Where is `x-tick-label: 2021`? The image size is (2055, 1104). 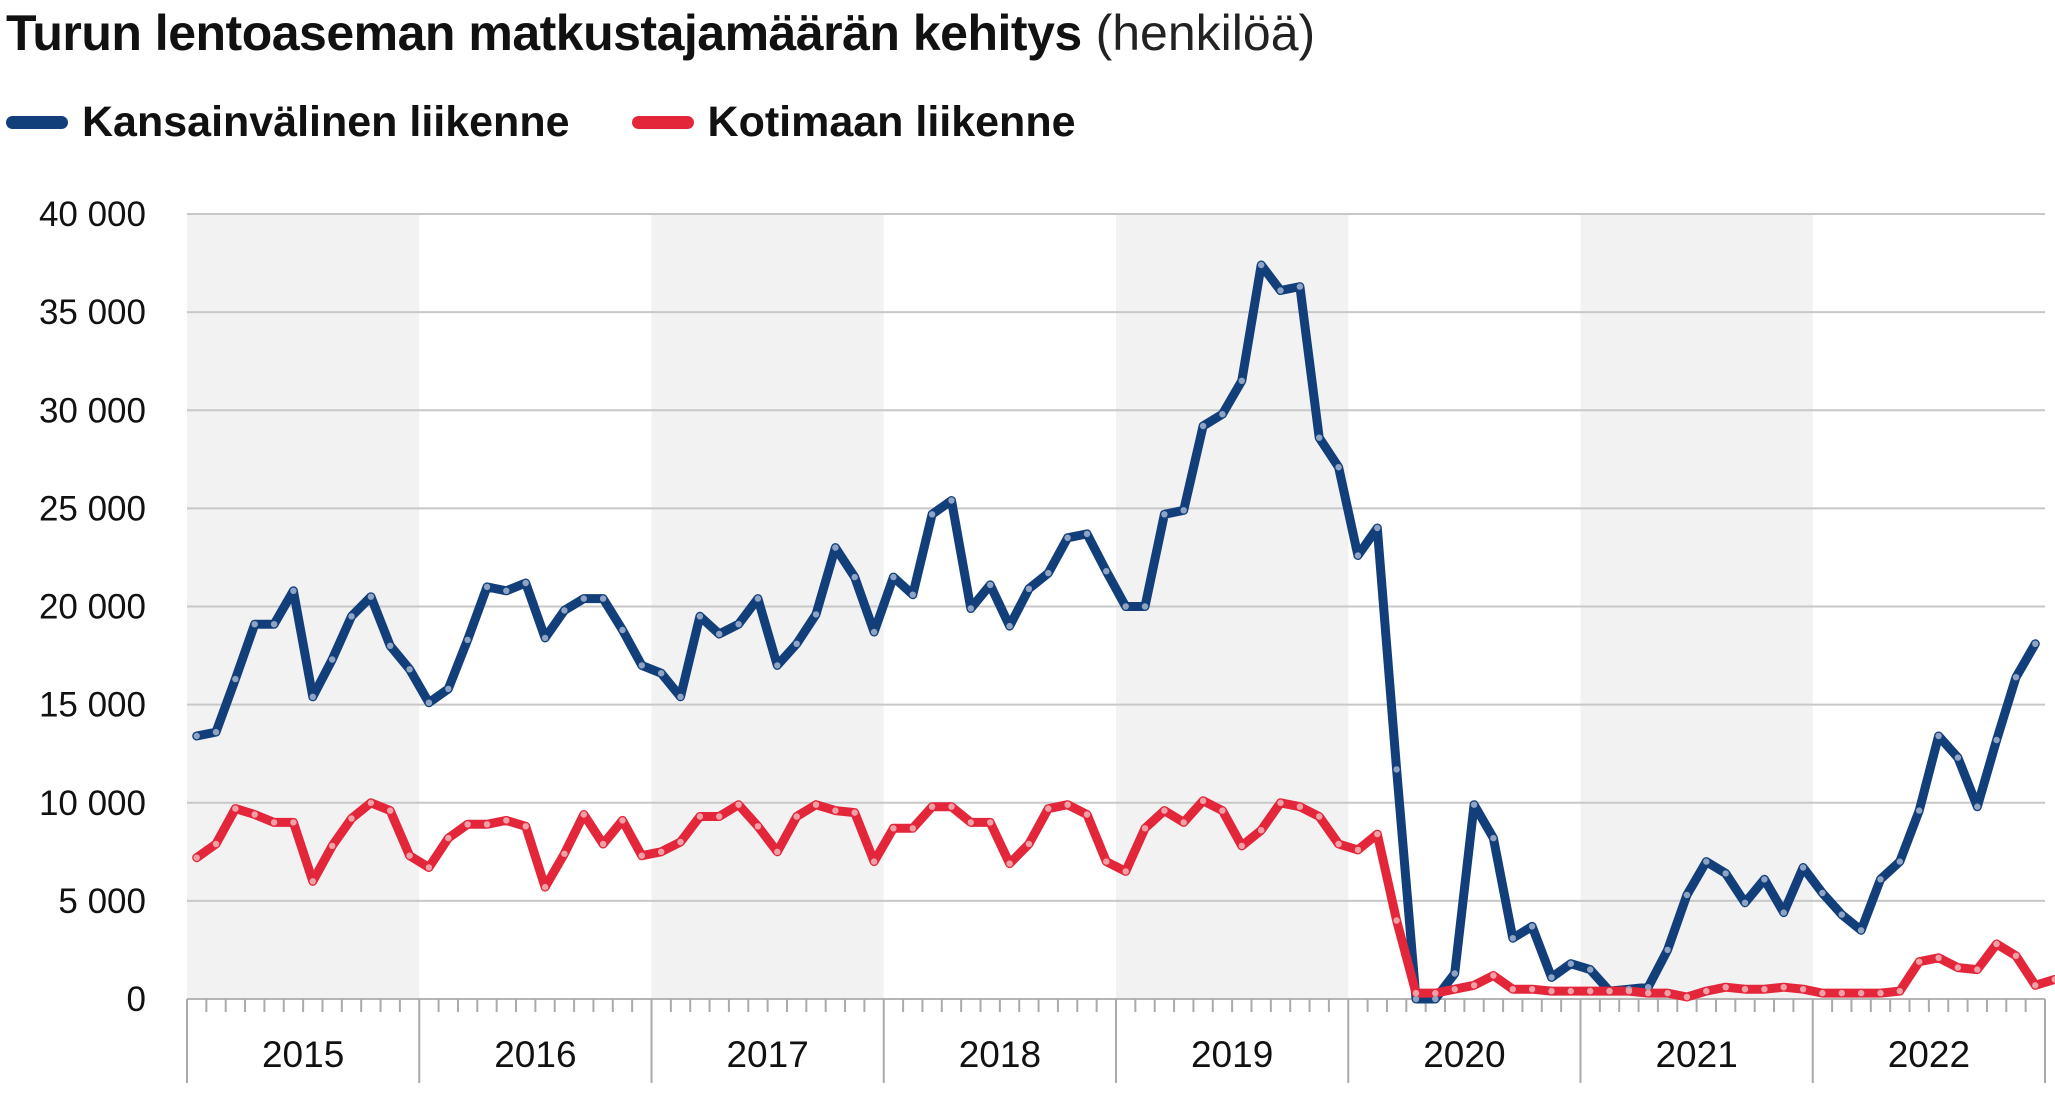
x-tick-label: 2021 is located at coordinates (1696, 1054).